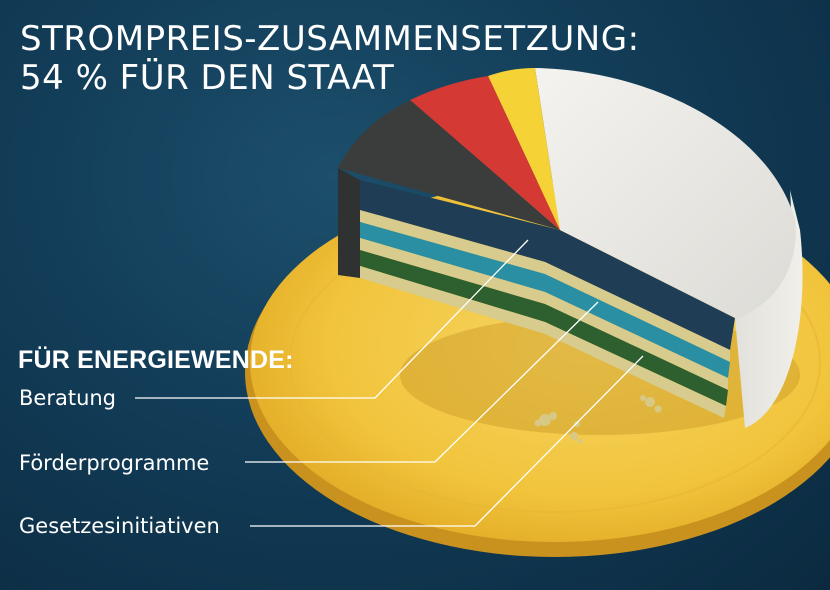  I want to click on slice-red, so click(485, 153).